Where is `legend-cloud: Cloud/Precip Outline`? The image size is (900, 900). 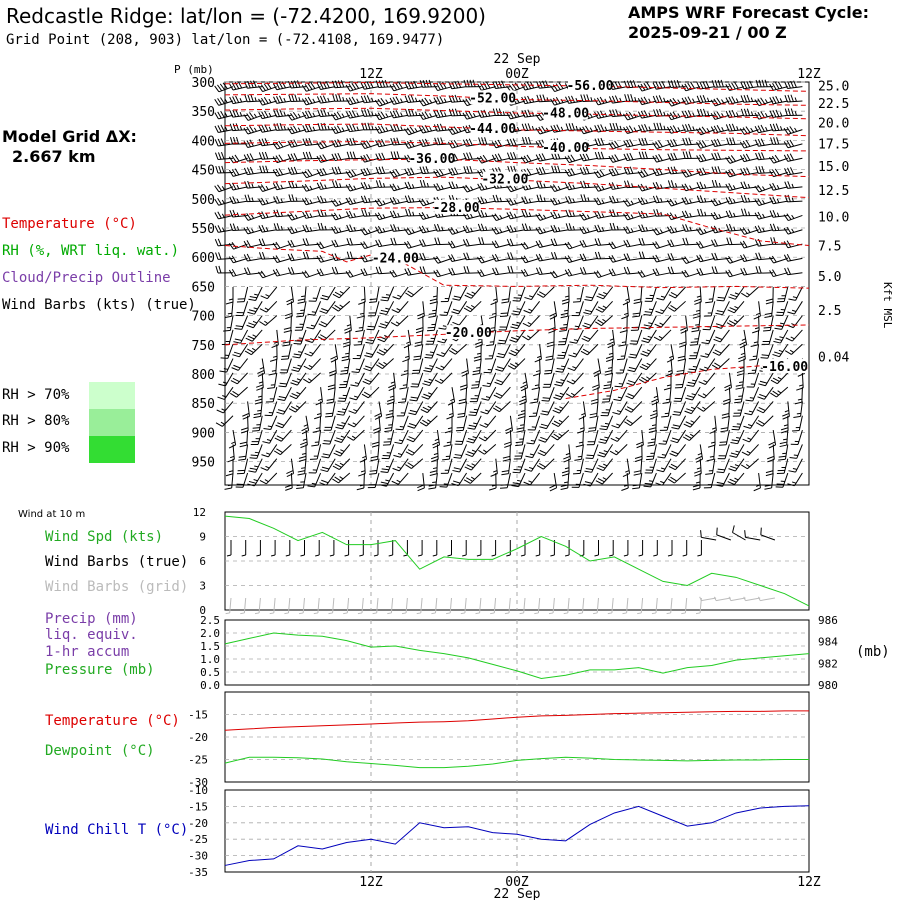
legend-cloud: Cloud/Precip Outline is located at coordinates (86, 278).